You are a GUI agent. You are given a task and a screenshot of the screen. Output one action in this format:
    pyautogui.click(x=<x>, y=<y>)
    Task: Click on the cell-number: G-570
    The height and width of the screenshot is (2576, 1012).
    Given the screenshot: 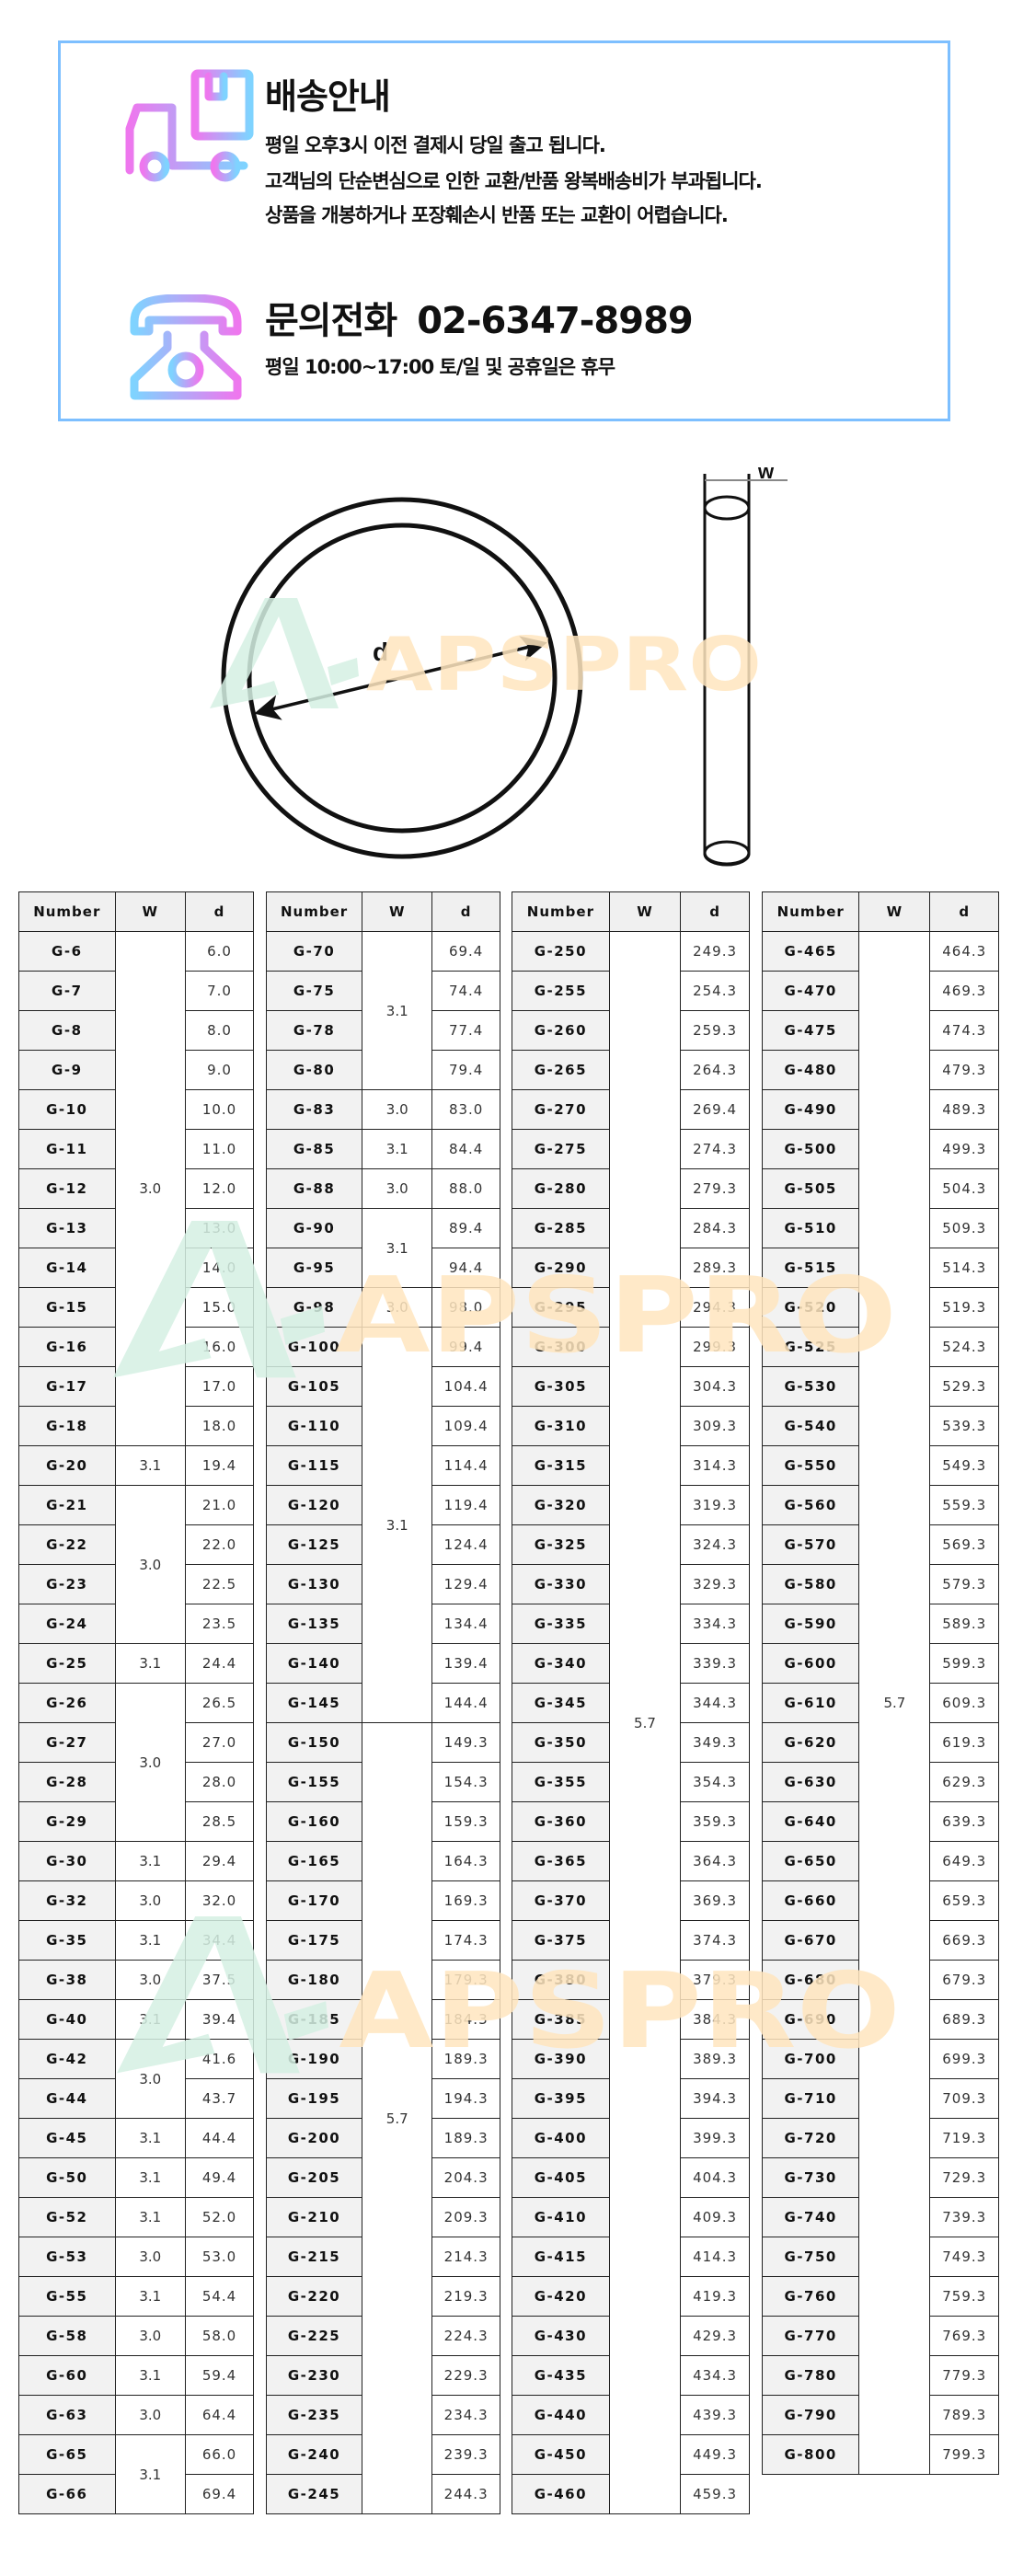 What is the action you would take?
    pyautogui.click(x=810, y=1544)
    